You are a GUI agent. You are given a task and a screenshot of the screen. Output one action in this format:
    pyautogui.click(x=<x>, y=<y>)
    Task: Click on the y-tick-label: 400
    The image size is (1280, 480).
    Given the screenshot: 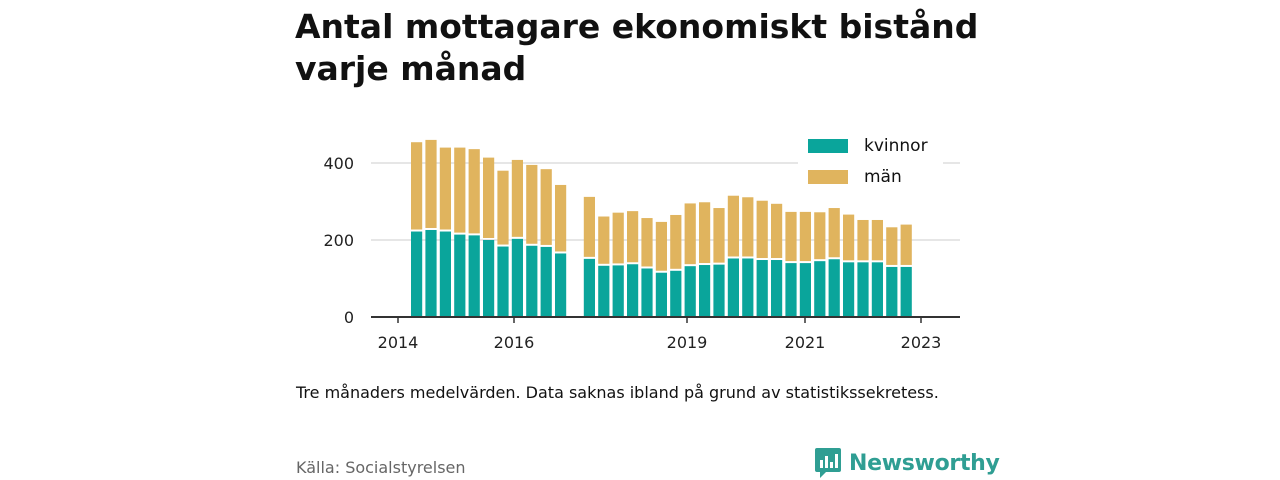 What is the action you would take?
    pyautogui.click(x=338, y=163)
    